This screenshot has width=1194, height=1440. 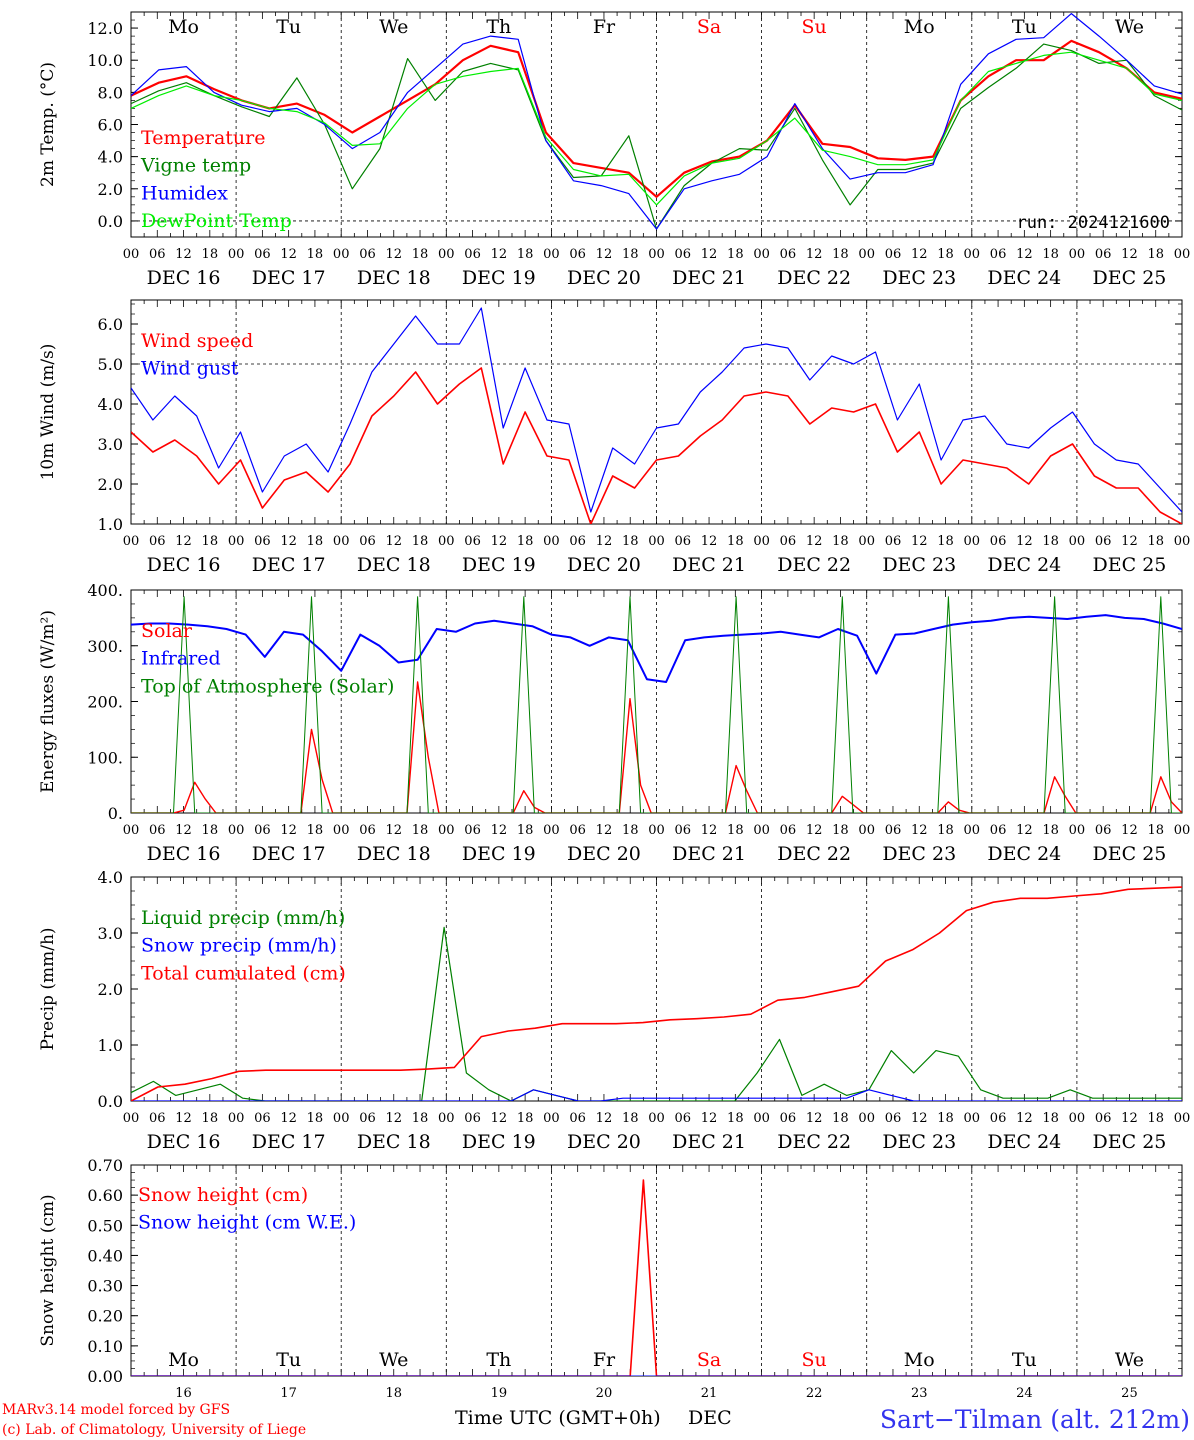 I want to click on y-tick-label: 3.0, so click(x=110, y=933).